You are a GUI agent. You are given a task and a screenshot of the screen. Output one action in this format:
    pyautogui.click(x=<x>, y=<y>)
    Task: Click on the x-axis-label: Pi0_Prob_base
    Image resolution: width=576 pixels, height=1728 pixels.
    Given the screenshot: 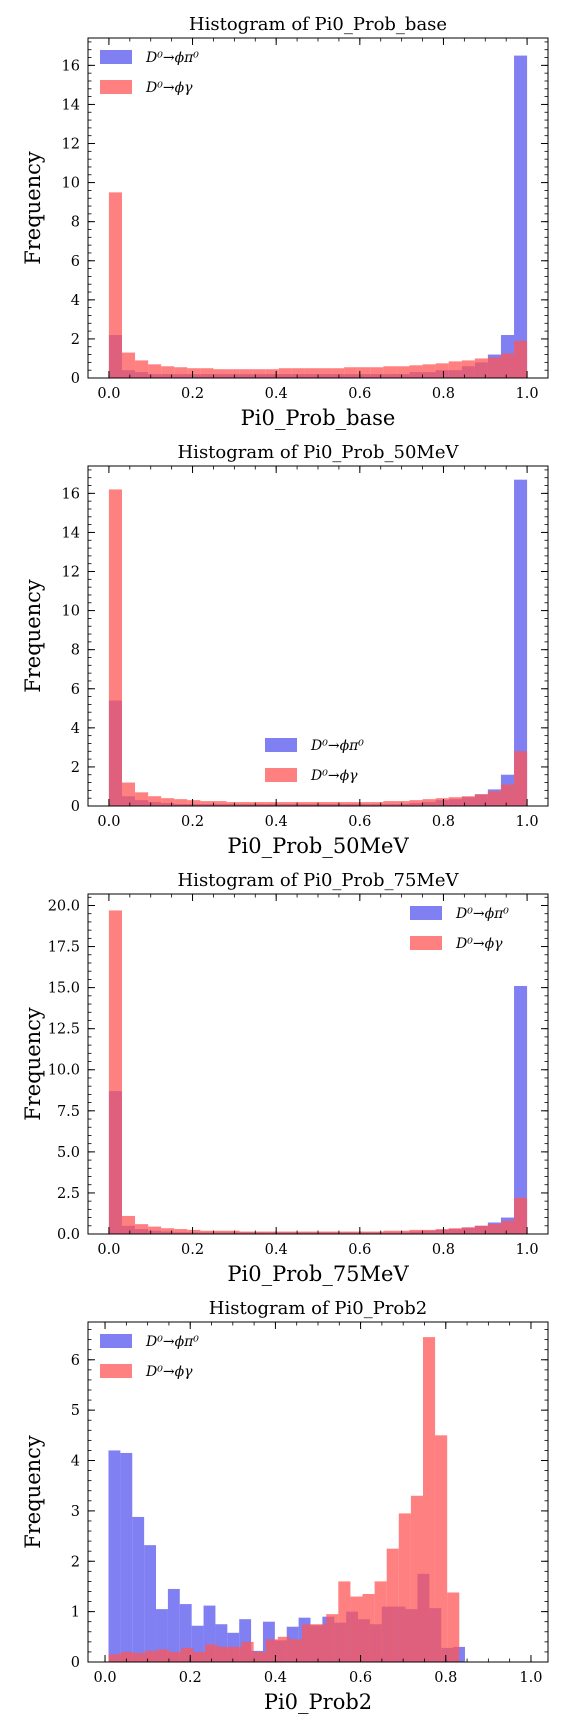 What is the action you would take?
    pyautogui.click(x=318, y=418)
    